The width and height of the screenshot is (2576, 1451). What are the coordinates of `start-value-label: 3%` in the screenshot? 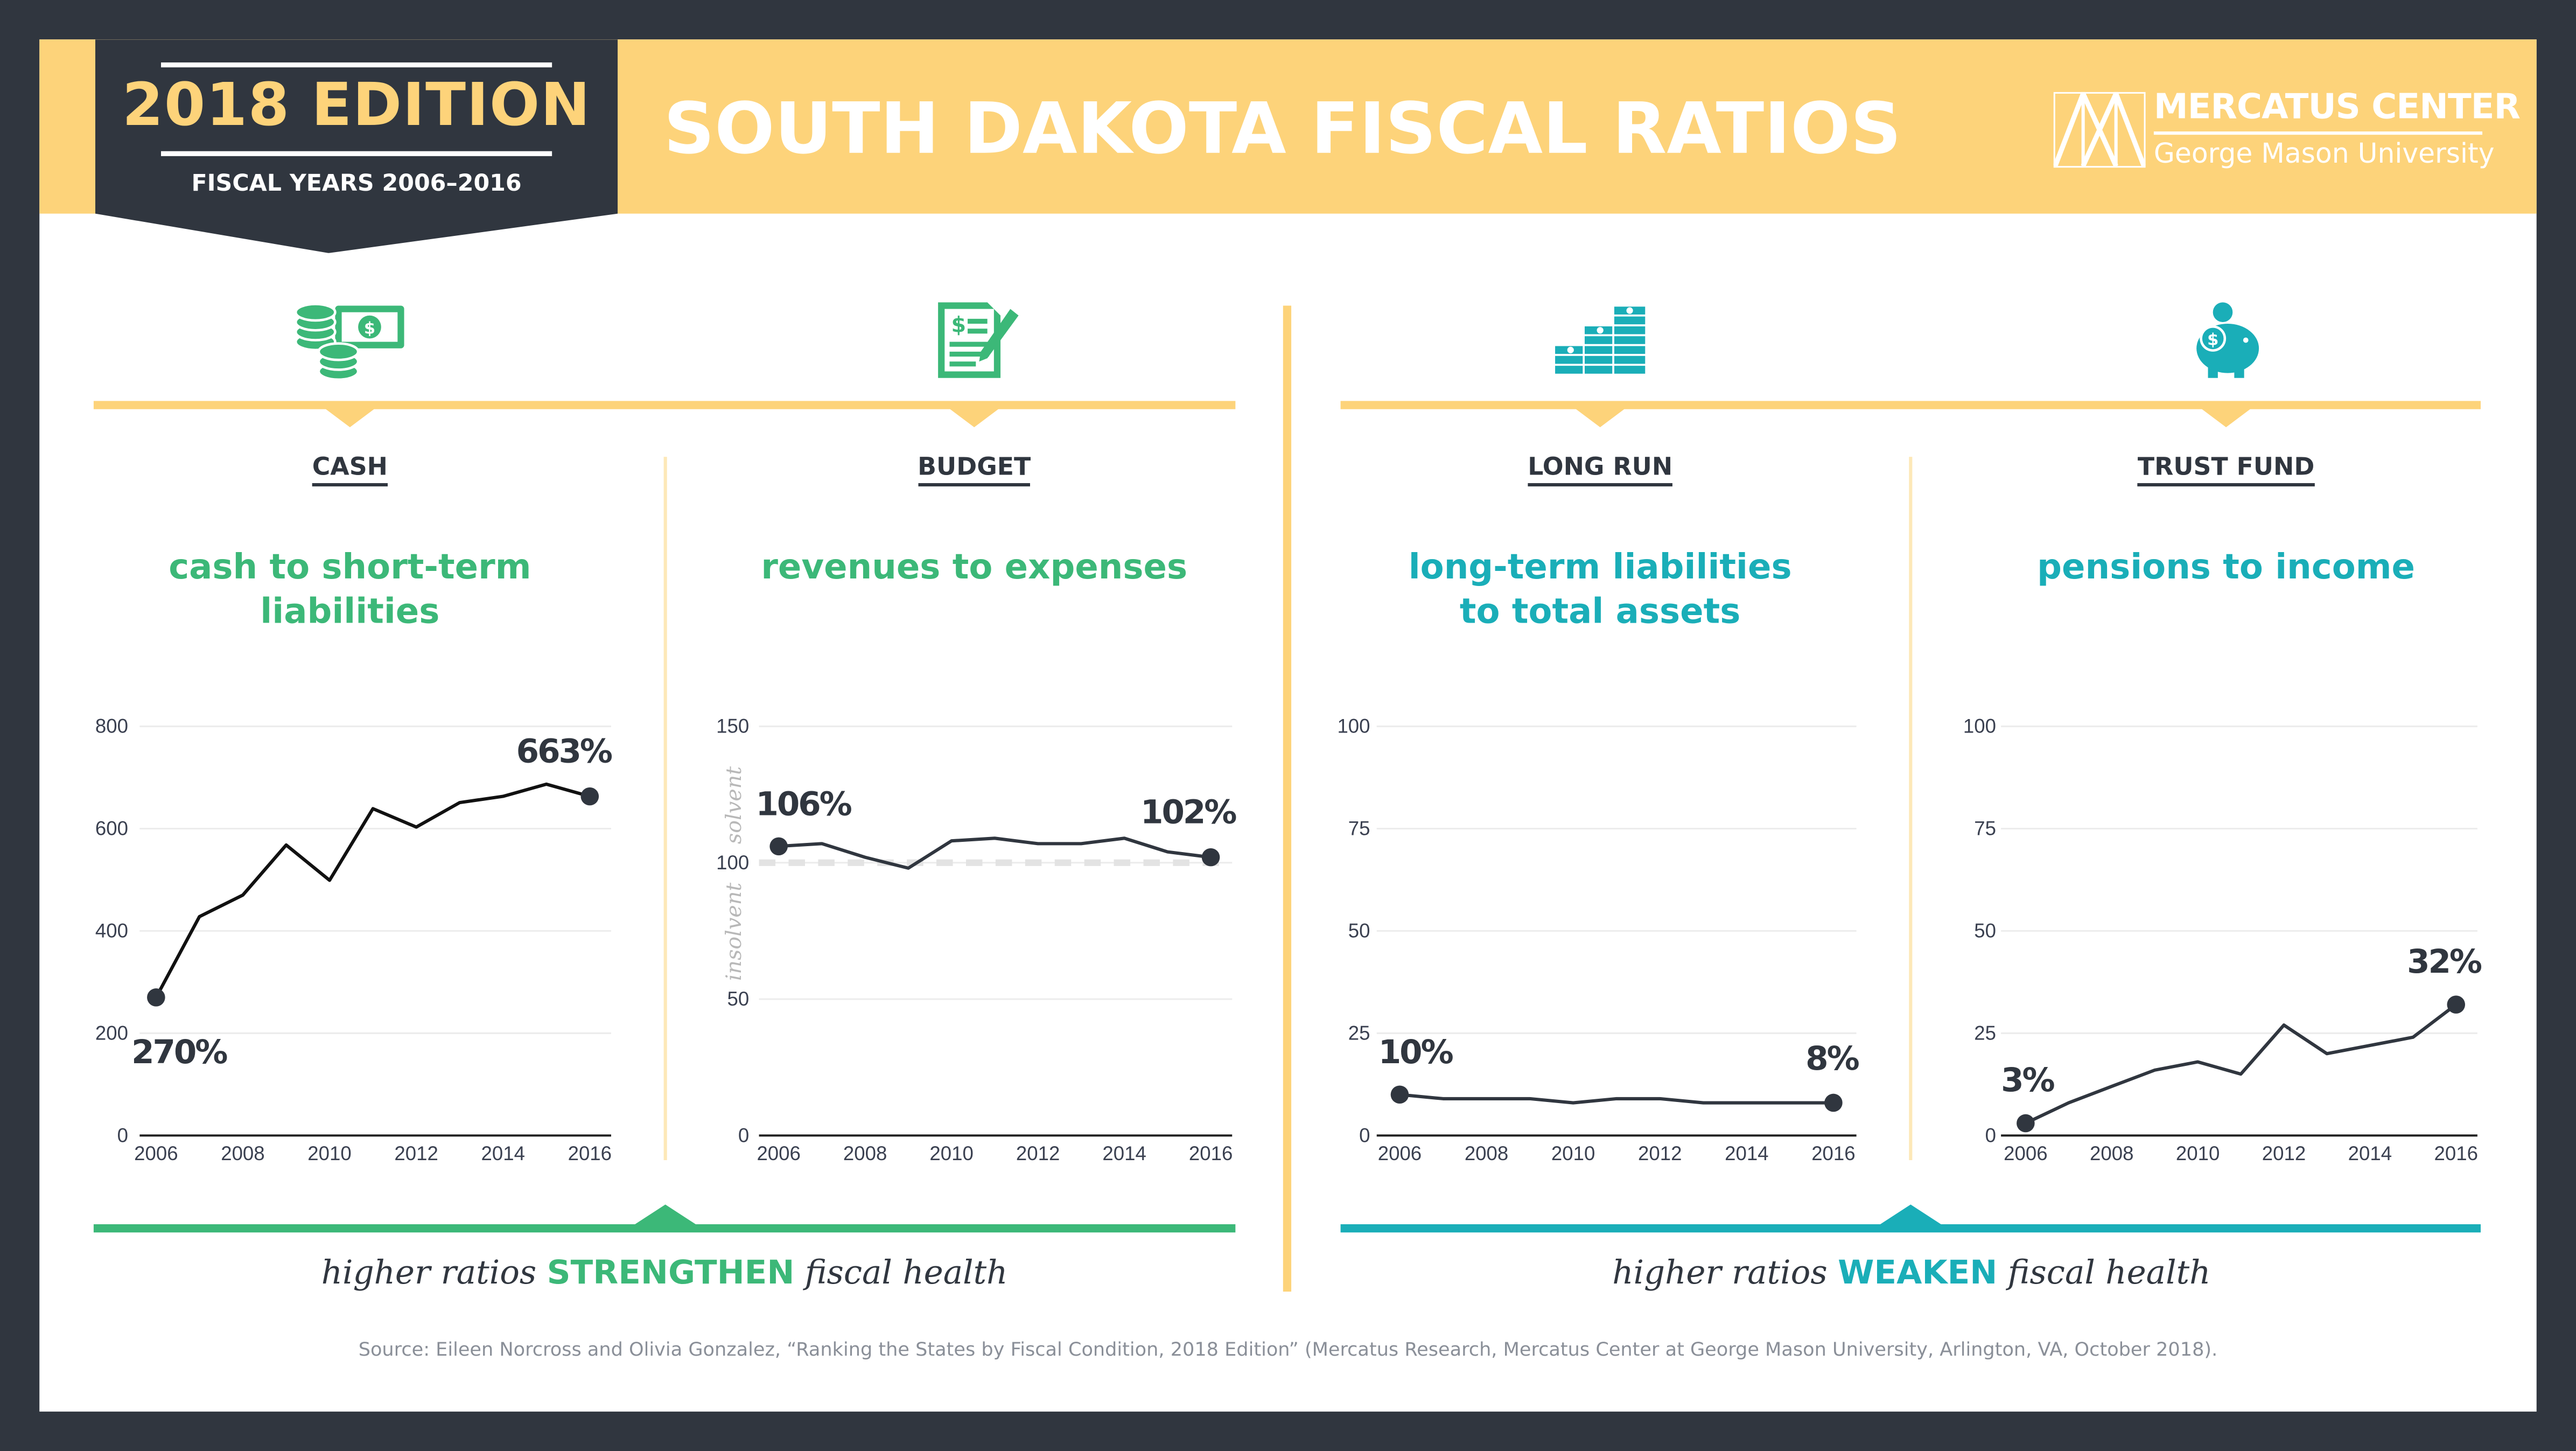 It's located at (2027, 1080).